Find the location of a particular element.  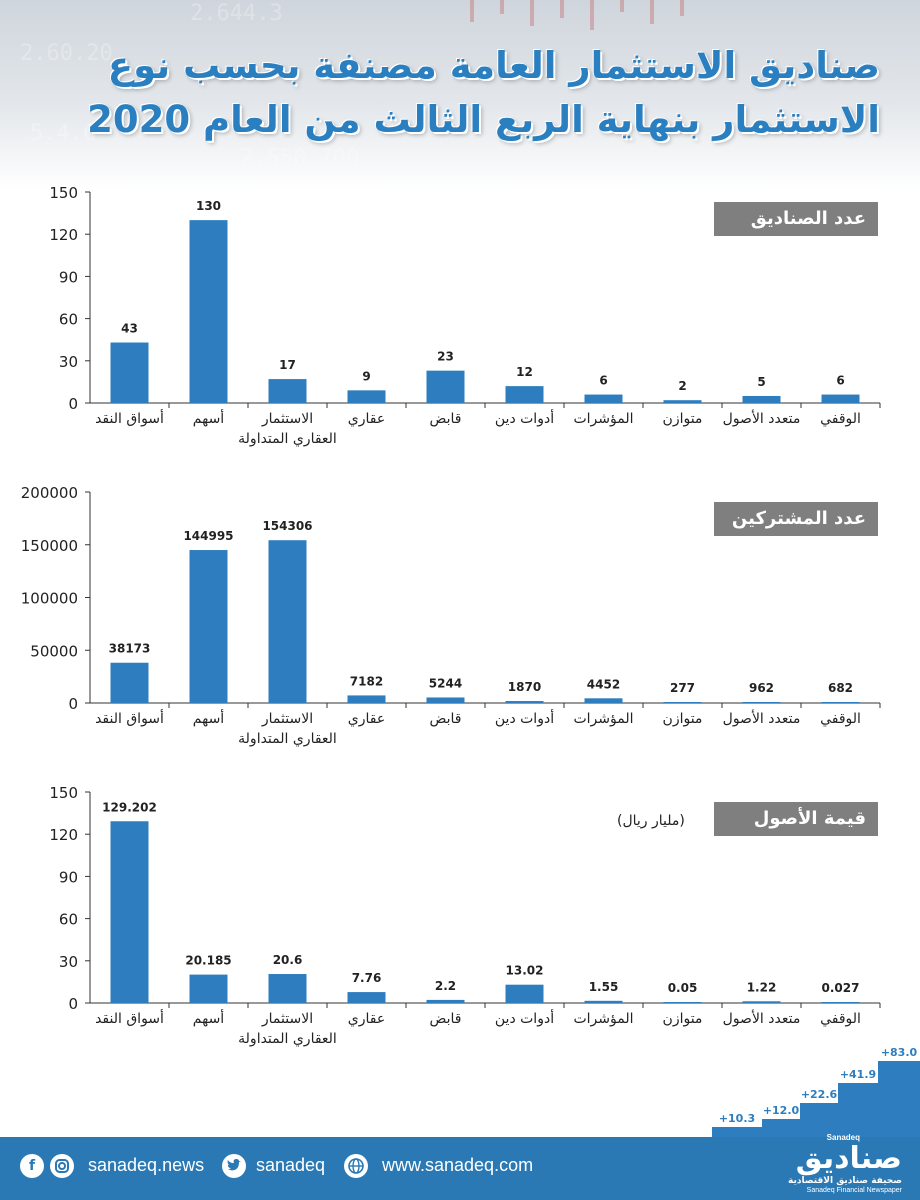

data-label: 1.55 is located at coordinates (604, 987).